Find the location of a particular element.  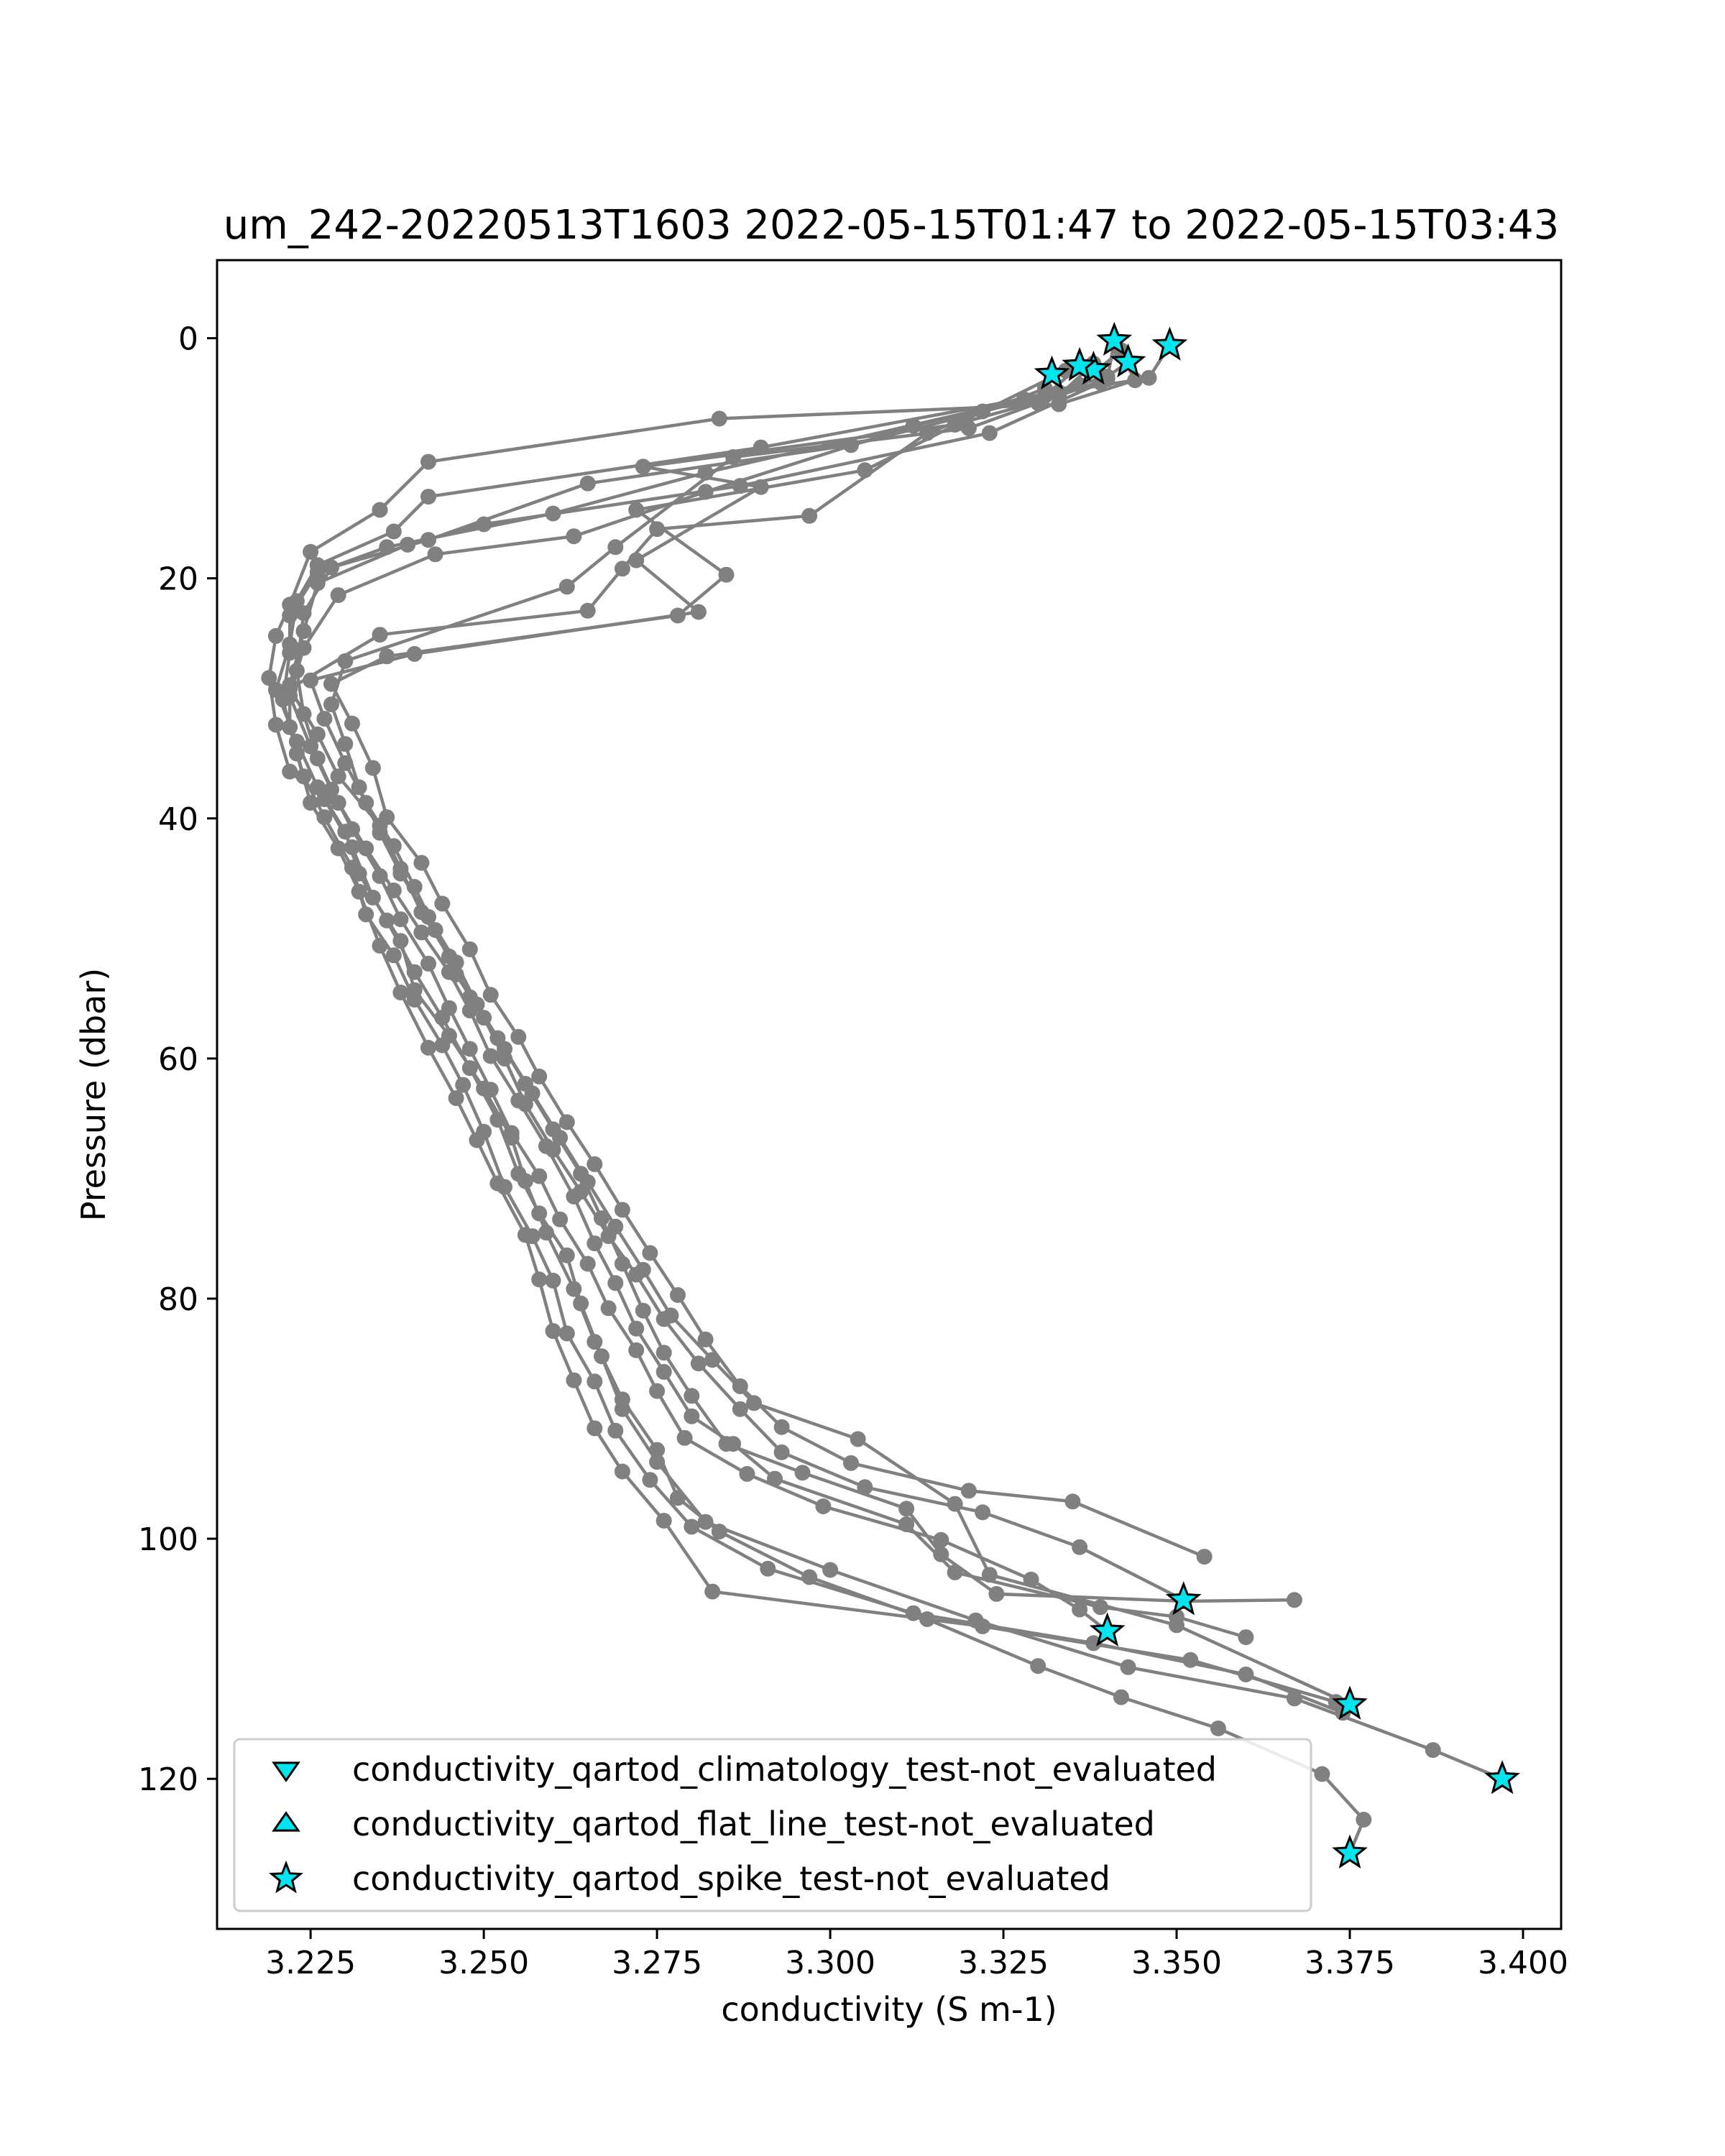

x-tick-label: 3.400 is located at coordinates (1523, 1963).